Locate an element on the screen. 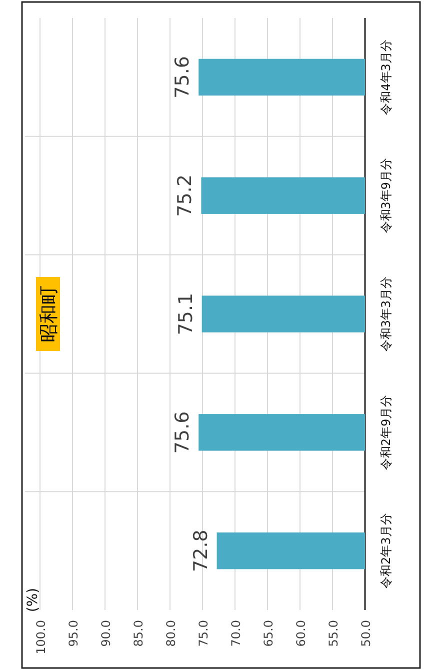 The image size is (428, 670). x-tick-label: 100.0 is located at coordinates (41, 637).